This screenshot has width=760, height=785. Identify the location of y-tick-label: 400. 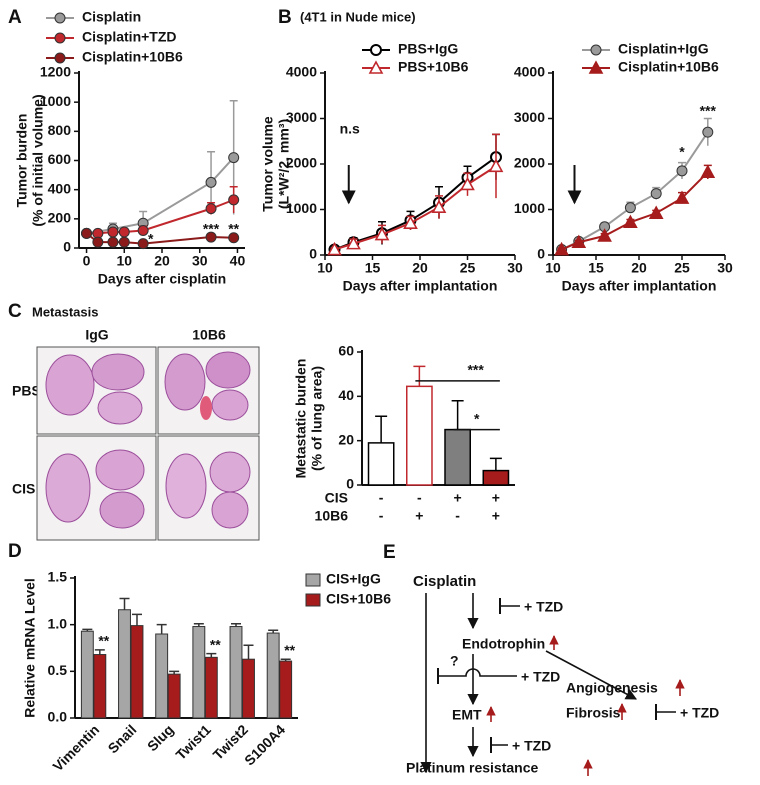
(60, 188).